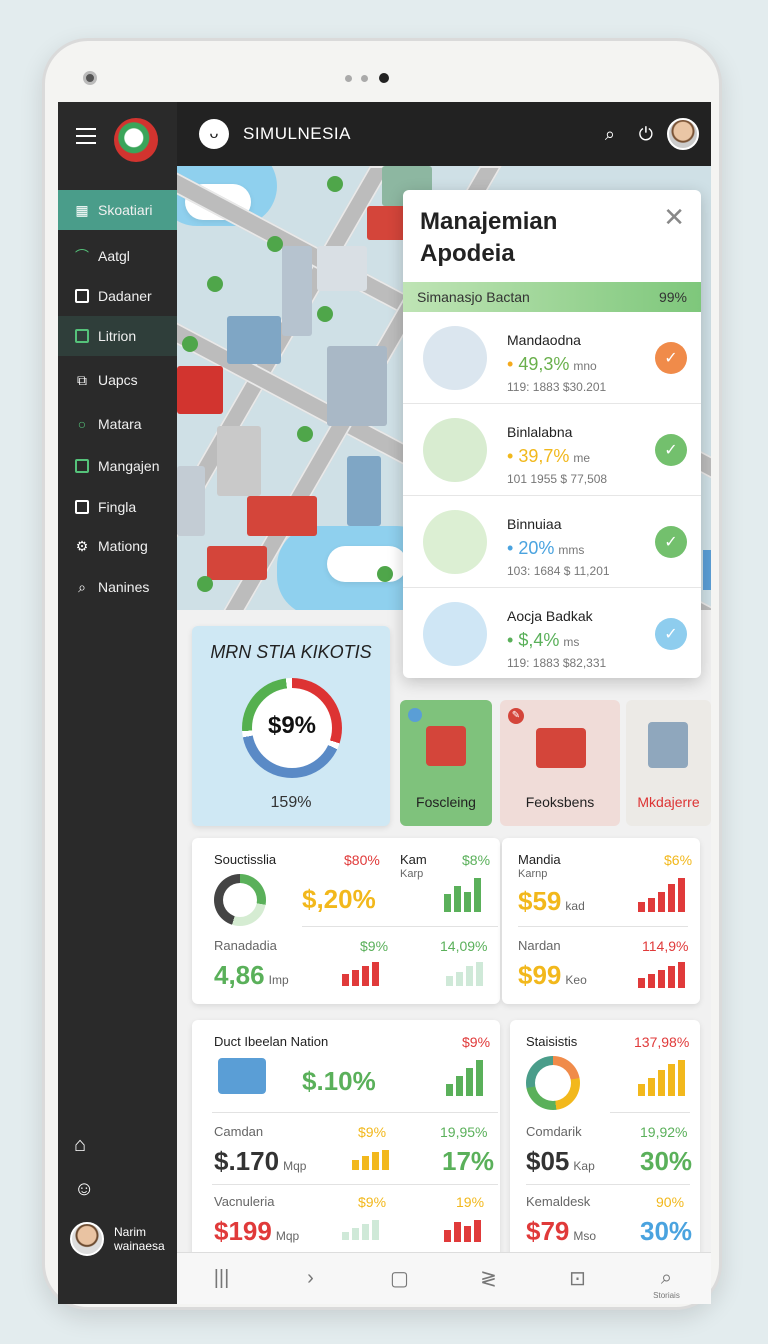 The height and width of the screenshot is (1344, 768). What do you see at coordinates (117, 210) in the screenshot?
I see `sidebar-item-skoatiari: ▦ Skoatiari` at bounding box center [117, 210].